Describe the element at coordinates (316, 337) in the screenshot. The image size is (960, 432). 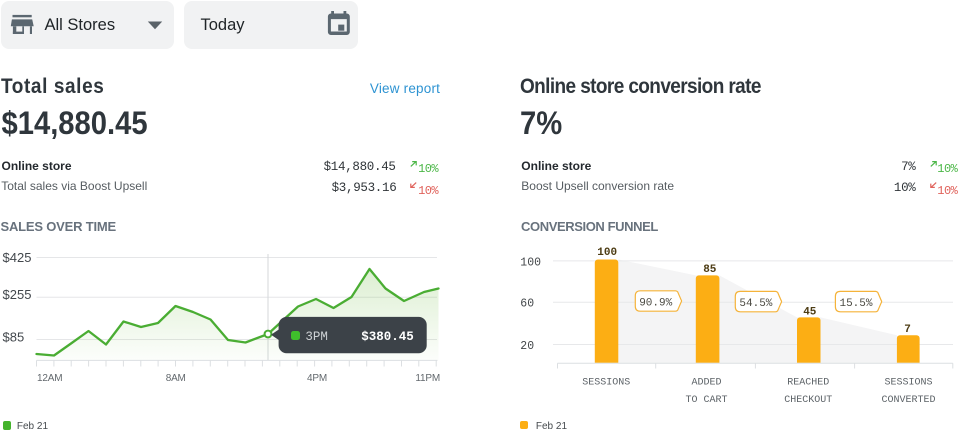
I see `svg-text: 3PM` at that location.